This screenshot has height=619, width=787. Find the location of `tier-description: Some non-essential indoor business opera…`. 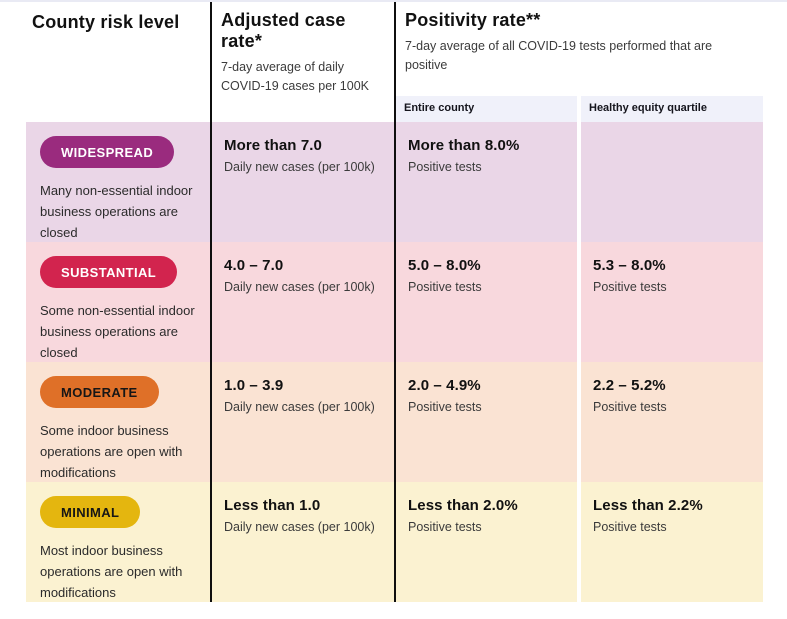

tier-description: Some non-essential indoor business opera… is located at coordinates (117, 331).